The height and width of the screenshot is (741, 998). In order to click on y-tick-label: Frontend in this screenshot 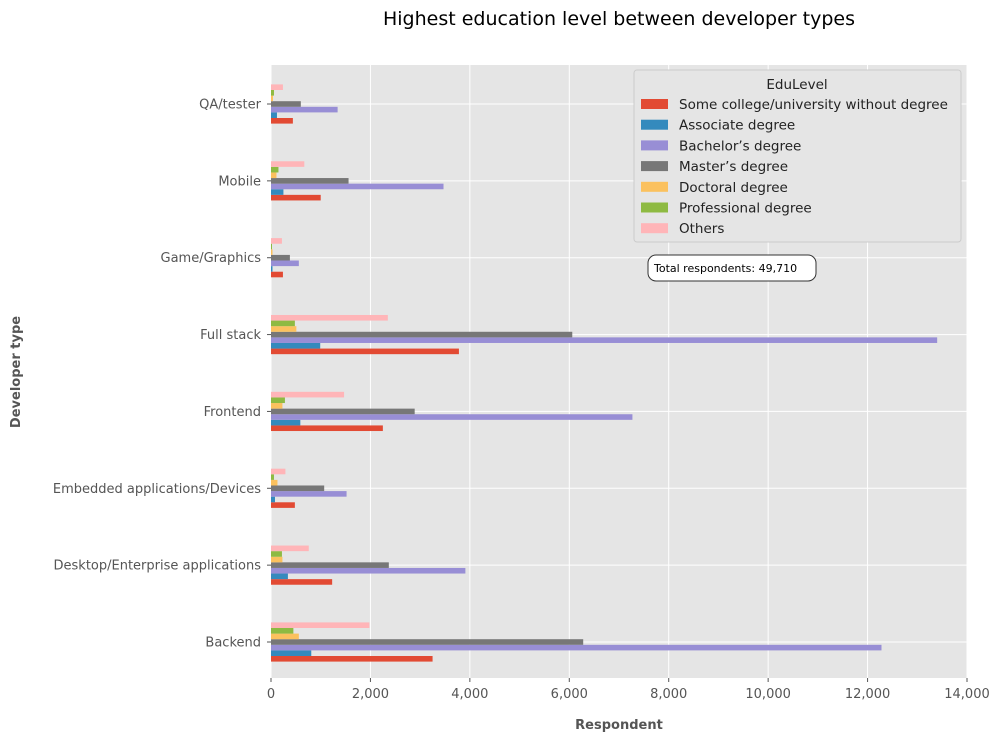, I will do `click(232, 412)`.